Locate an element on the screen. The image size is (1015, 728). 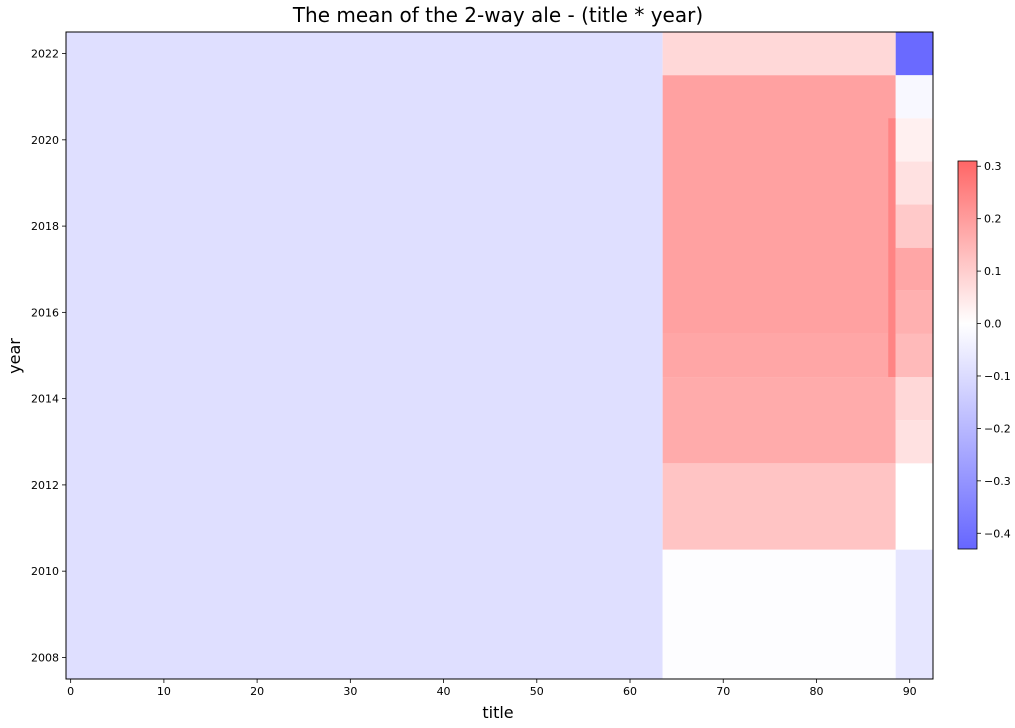
y-tick-label: 2014 is located at coordinates (45, 399).